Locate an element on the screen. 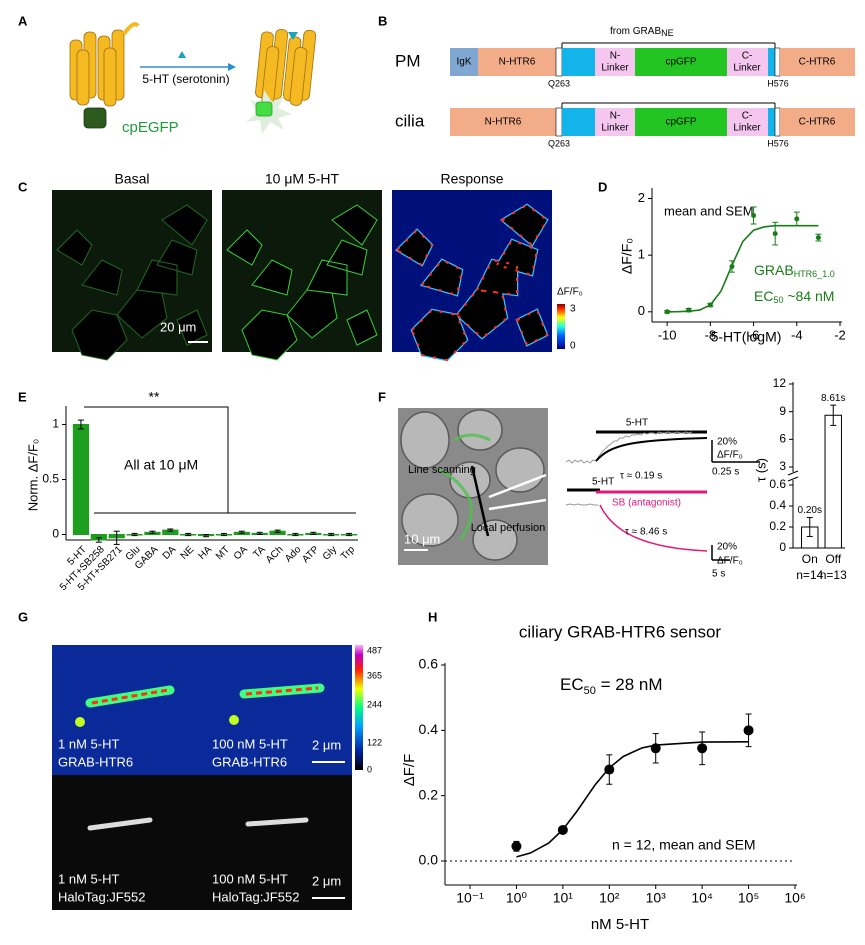  x-tick-label: NE is located at coordinates (188, 553).